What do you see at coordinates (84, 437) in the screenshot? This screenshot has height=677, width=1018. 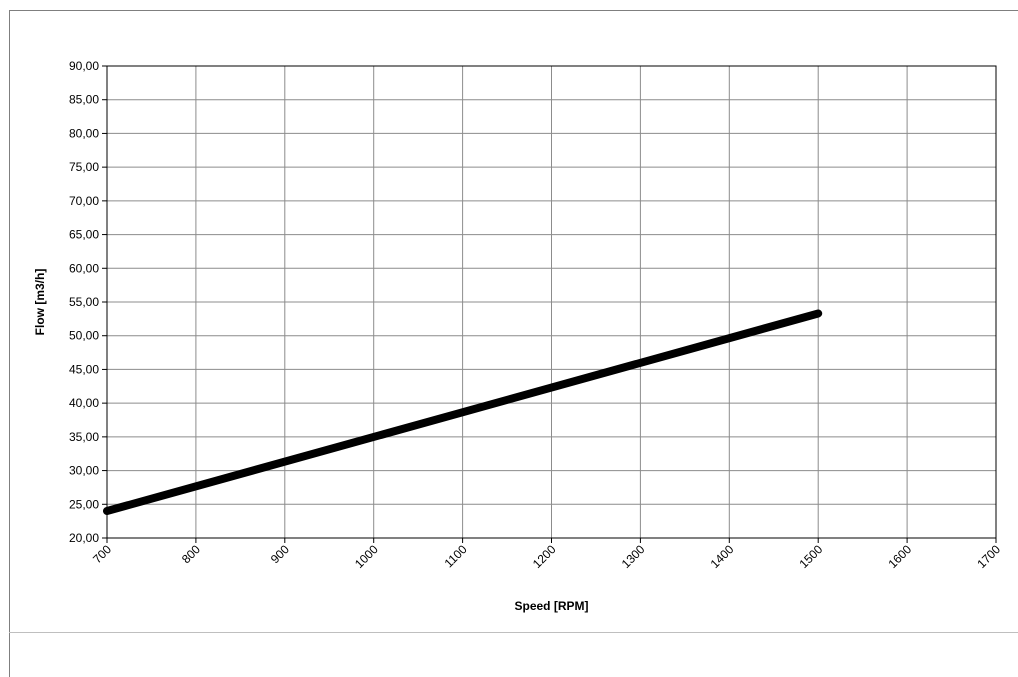 I see `y-tick-label: 35,00` at bounding box center [84, 437].